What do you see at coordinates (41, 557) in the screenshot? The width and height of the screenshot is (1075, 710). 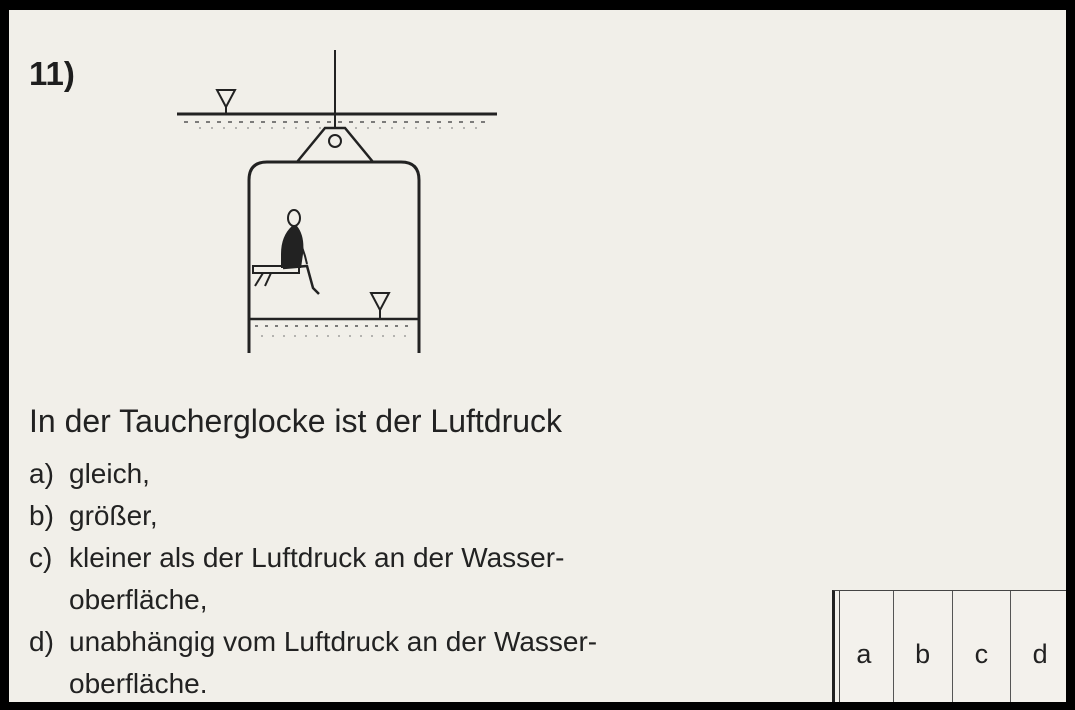 I see `option-letter: c)` at bounding box center [41, 557].